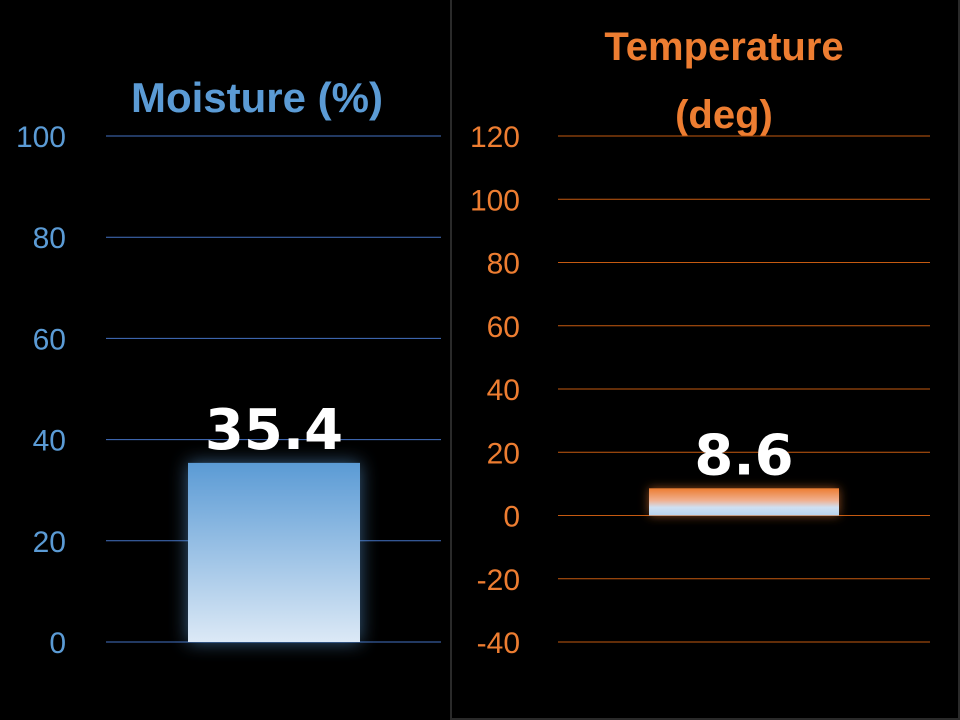 This screenshot has width=960, height=720. I want to click on temperature-chart-title-line-2: (deg), so click(724, 115).